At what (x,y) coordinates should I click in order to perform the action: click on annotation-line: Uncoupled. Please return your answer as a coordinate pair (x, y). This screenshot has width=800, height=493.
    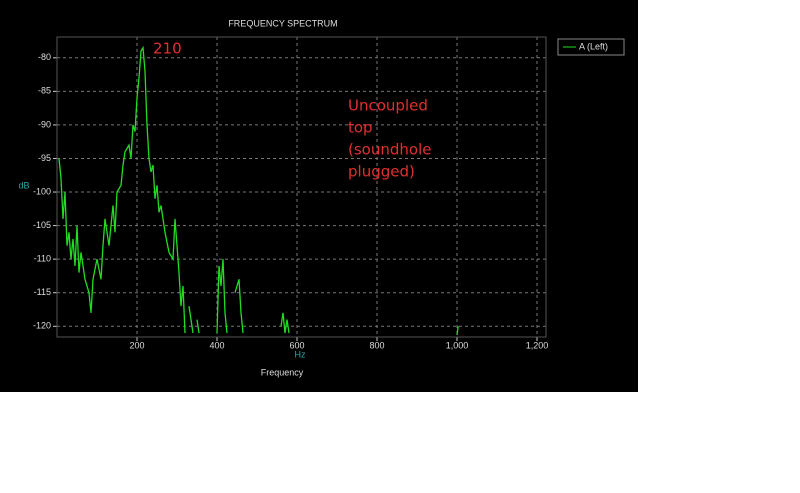
    Looking at the image, I should click on (388, 106).